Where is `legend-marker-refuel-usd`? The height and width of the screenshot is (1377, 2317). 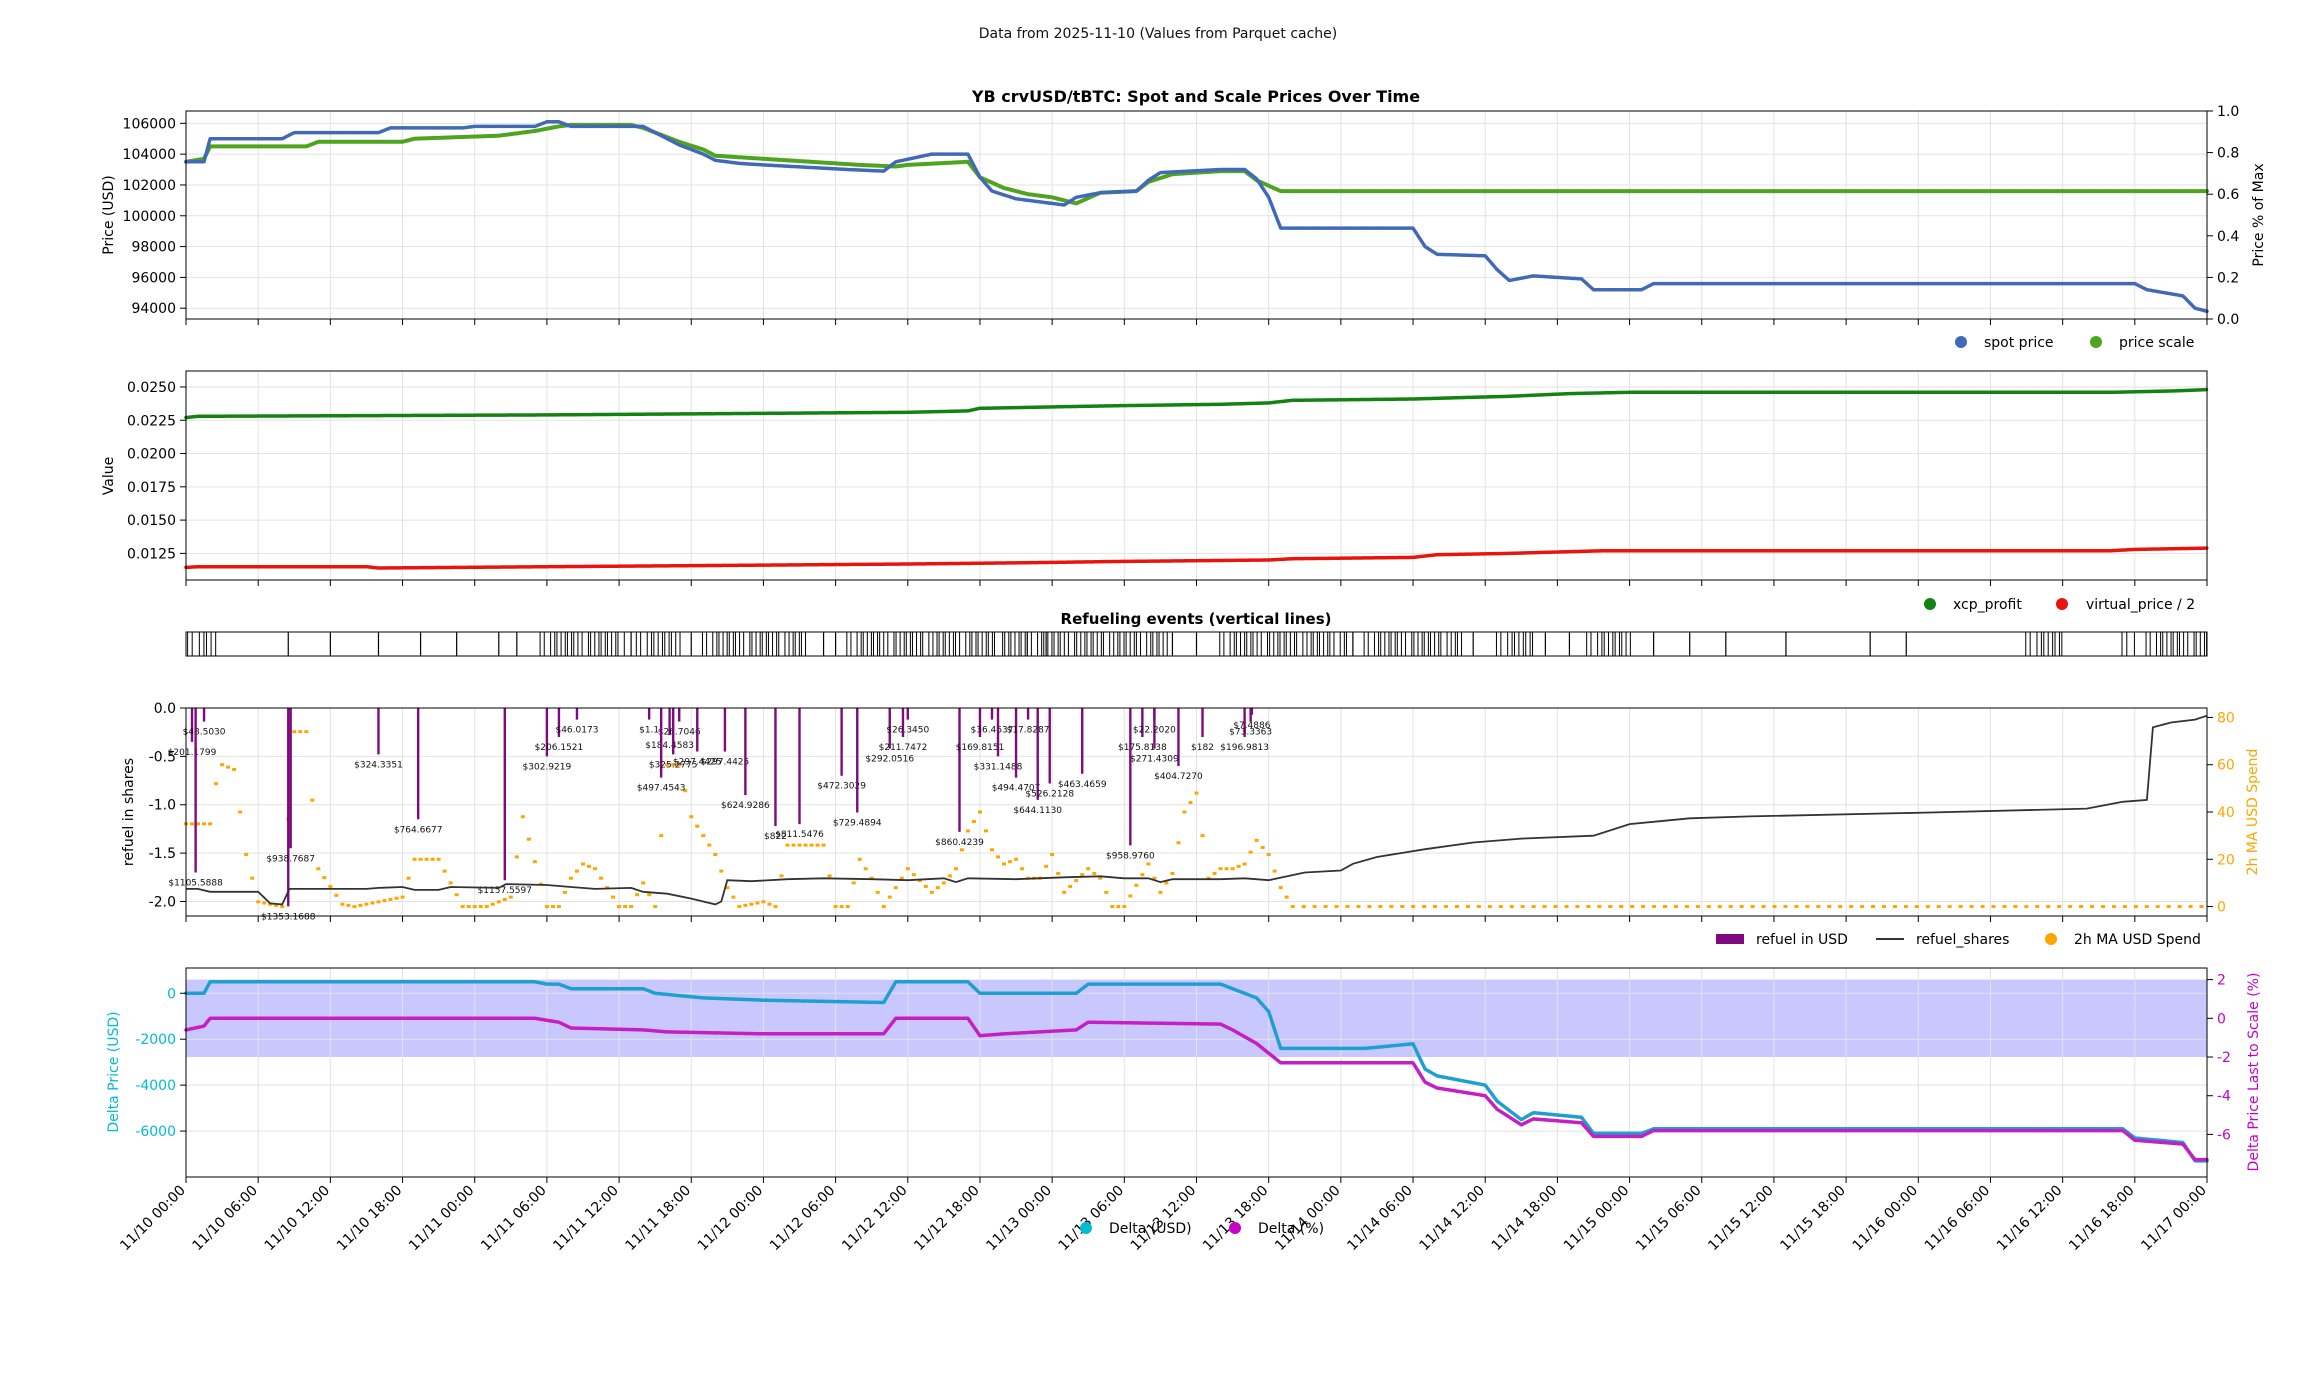 legend-marker-refuel-usd is located at coordinates (1730, 939).